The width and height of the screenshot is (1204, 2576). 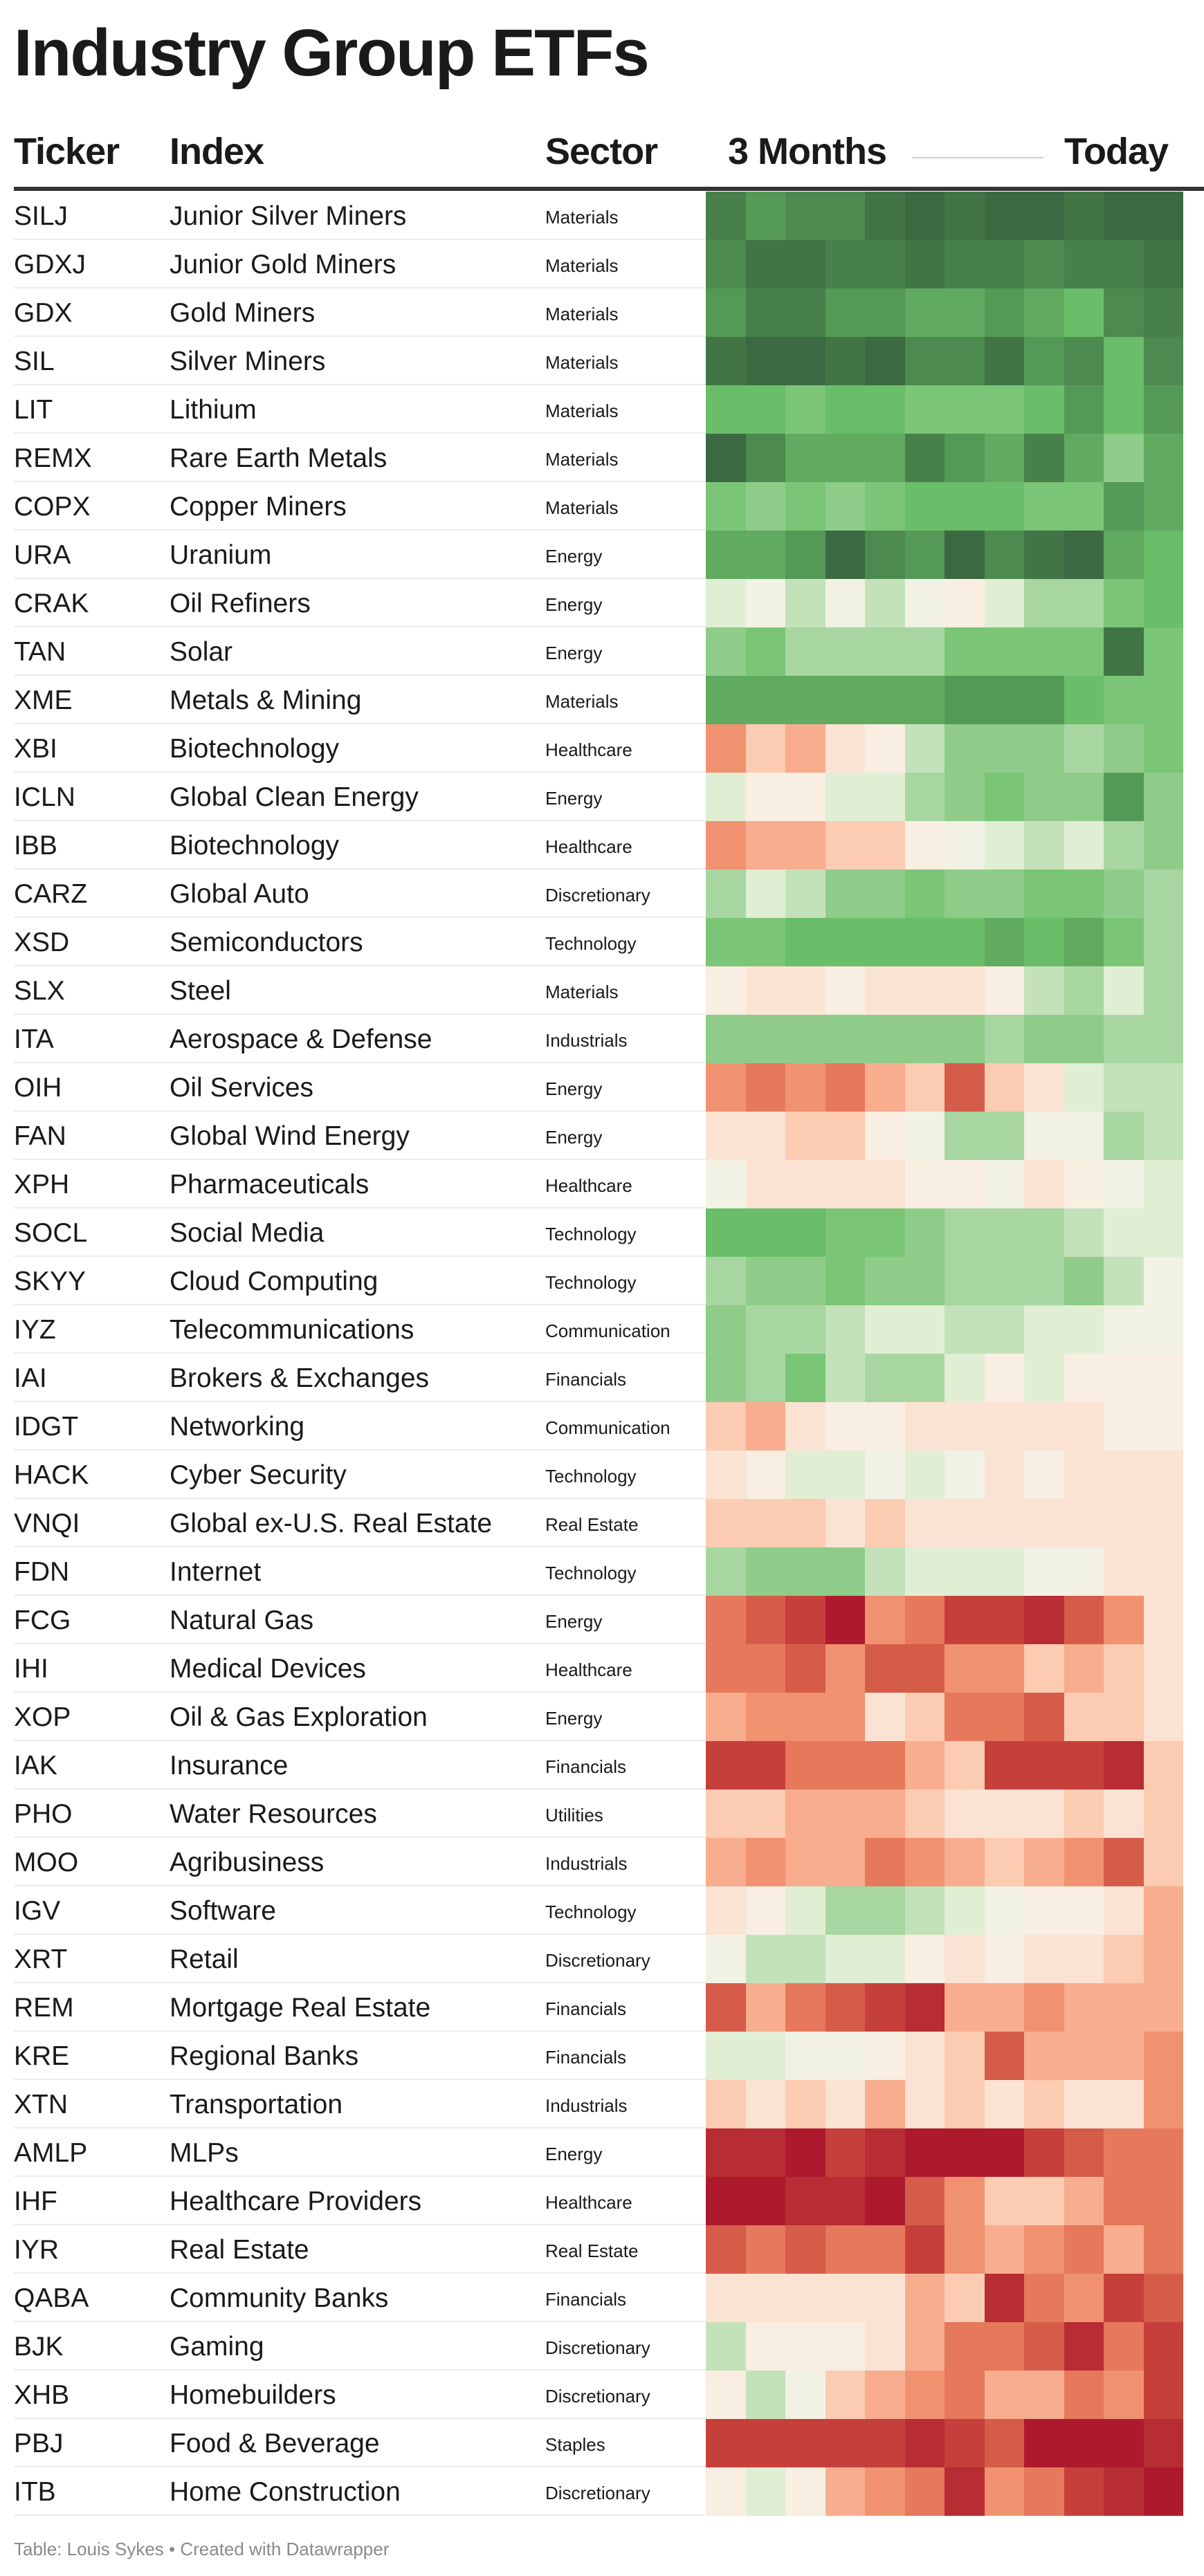 I want to click on ticker-cell: IGV, so click(x=37, y=1911).